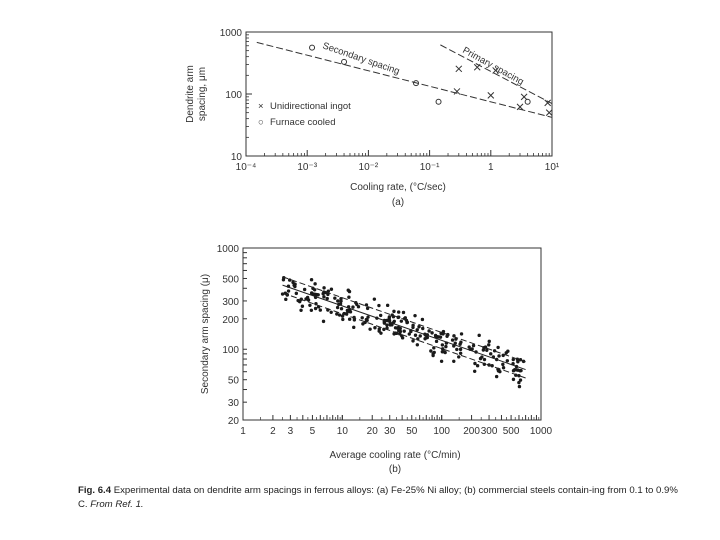  I want to click on chart-b-ylabel: Secondary arm spacing (μ), so click(205, 334).